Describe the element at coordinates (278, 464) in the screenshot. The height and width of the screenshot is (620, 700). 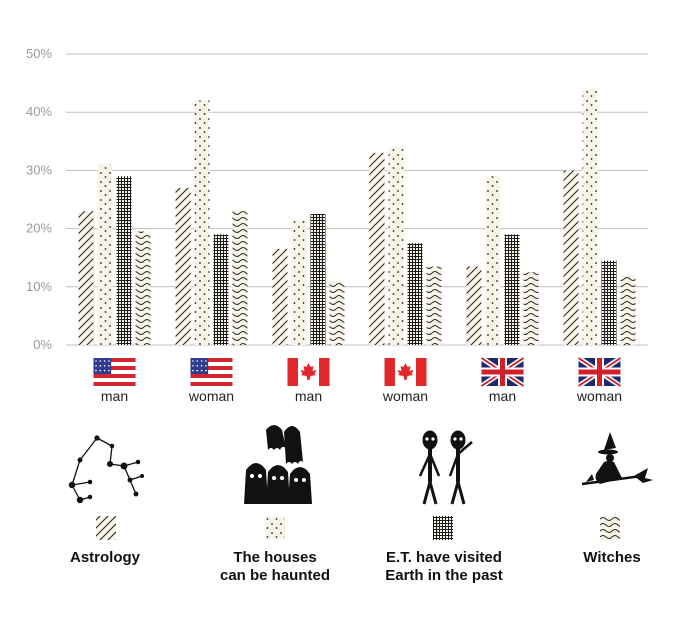
I see `ghosts-icon` at that location.